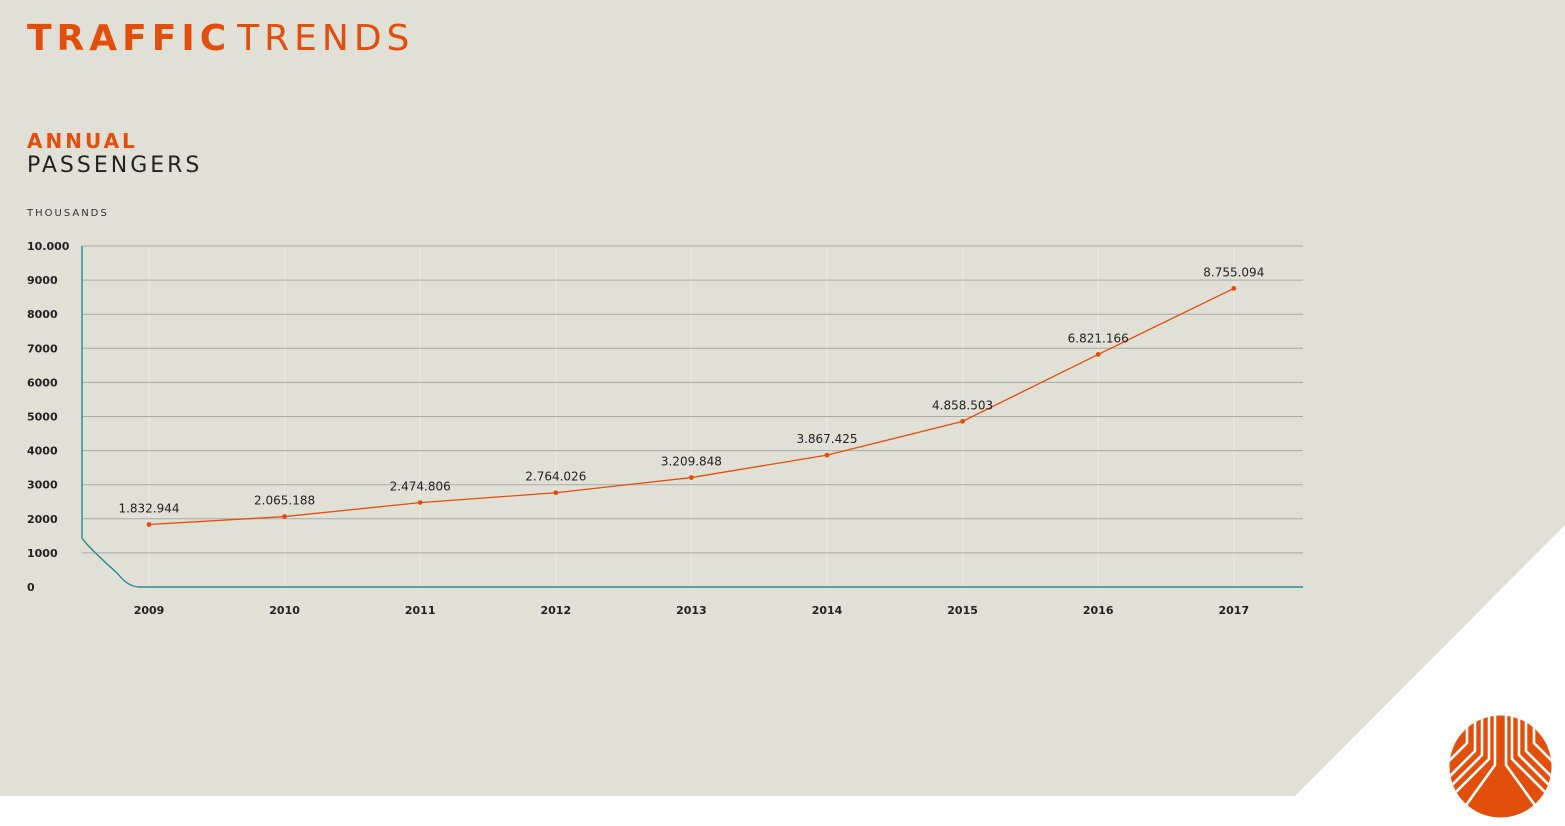 This screenshot has width=1565, height=826. I want to click on y-tick-label: 8000, so click(42, 314).